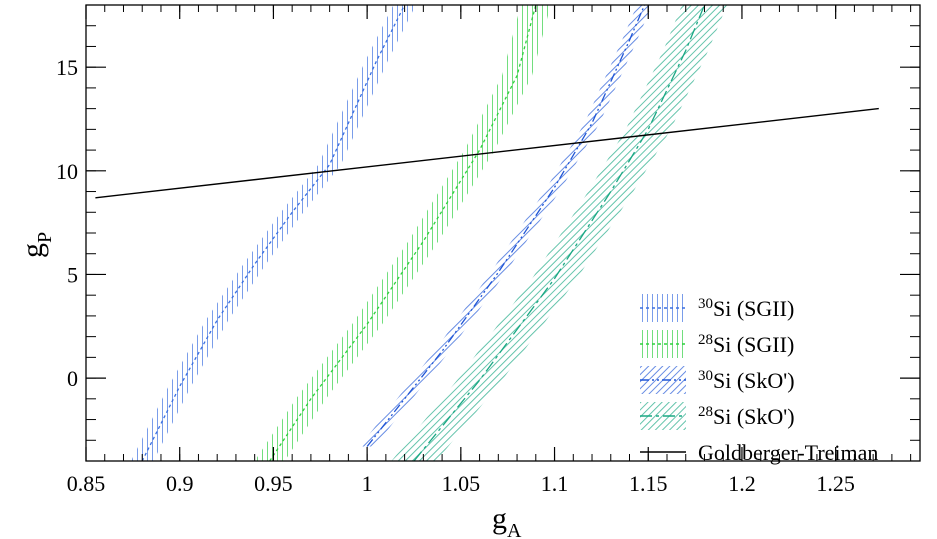  I want to click on x-tick-label: 1.25, so click(835, 483).